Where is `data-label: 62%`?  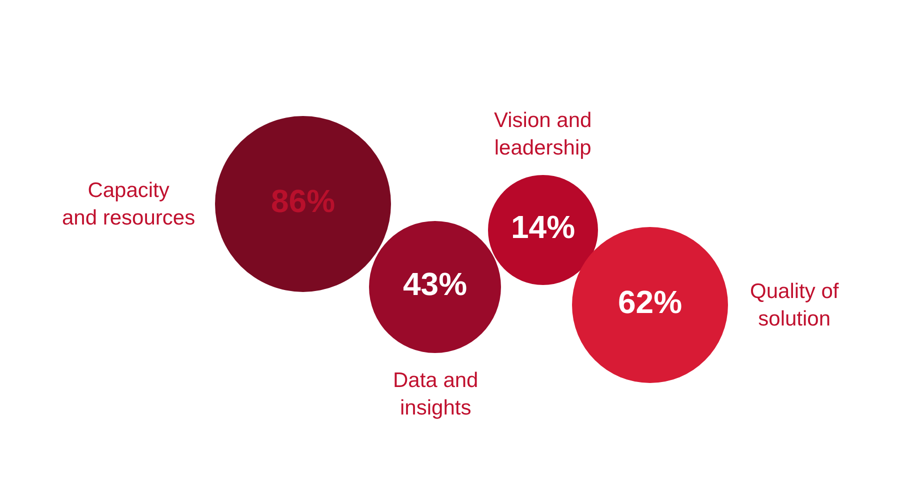
data-label: 62% is located at coordinates (650, 302).